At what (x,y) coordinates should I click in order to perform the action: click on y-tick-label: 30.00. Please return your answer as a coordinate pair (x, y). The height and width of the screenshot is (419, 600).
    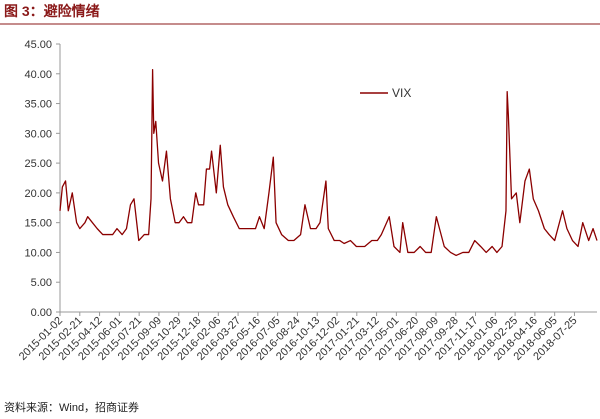
    Looking at the image, I should click on (38, 134).